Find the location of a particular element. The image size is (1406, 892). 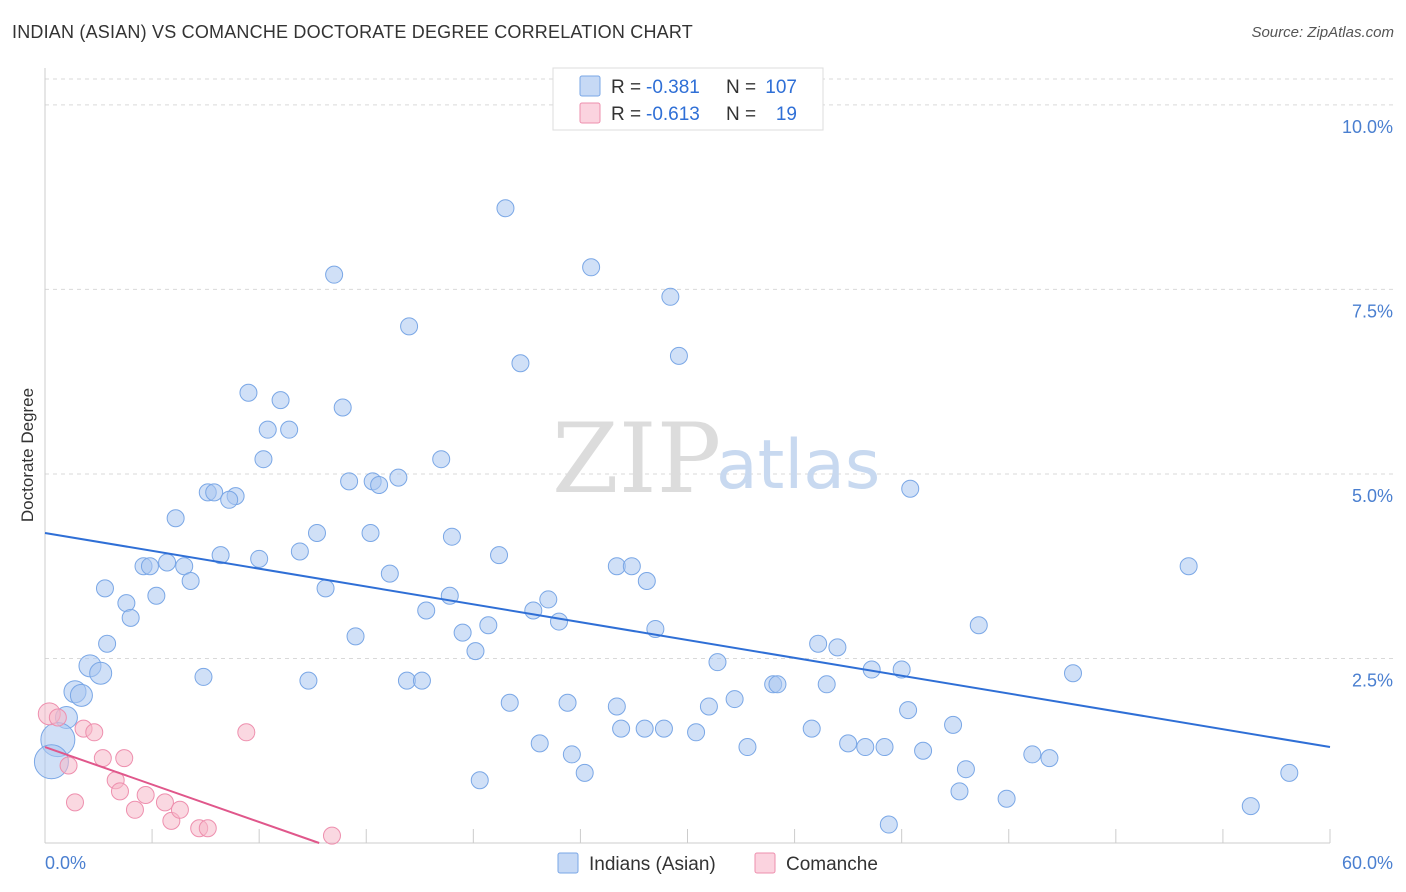

legend-n-label-1: N = is located at coordinates (741, 87).